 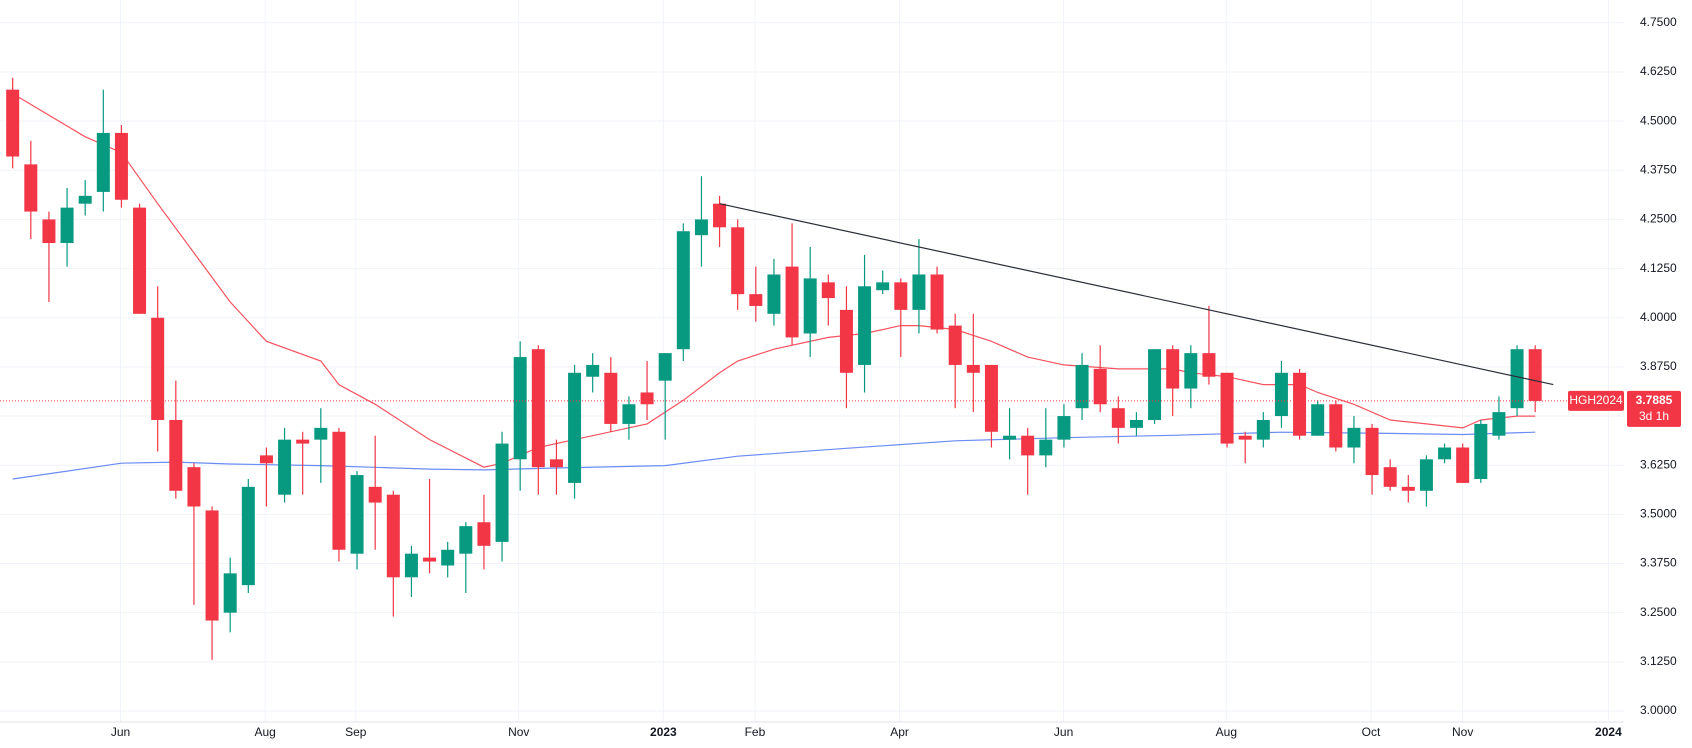 What do you see at coordinates (1658, 71) in the screenshot?
I see `y-tick-label: 4.6250` at bounding box center [1658, 71].